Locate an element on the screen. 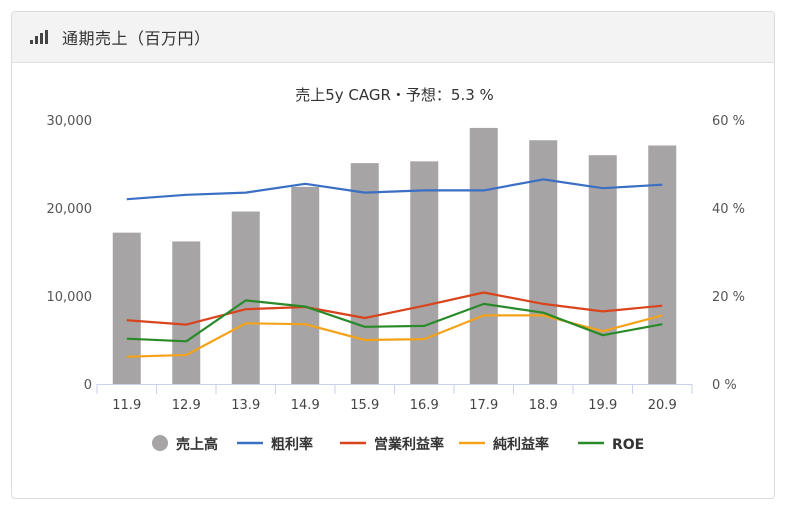  y-right-tick-label: 20 % is located at coordinates (728, 297).